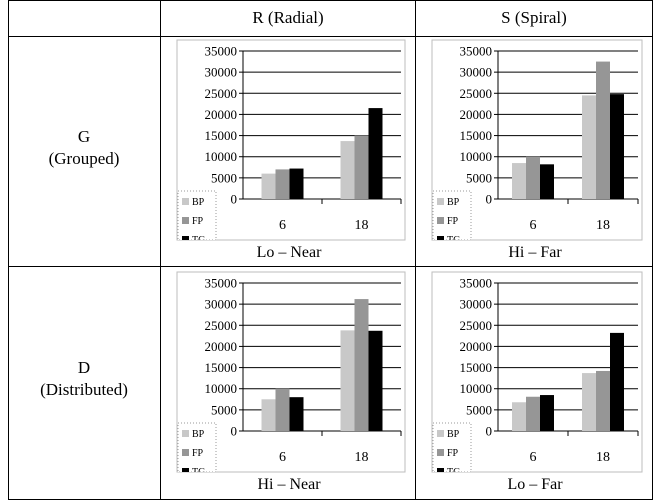 This screenshot has width=662, height=501. What do you see at coordinates (84, 367) in the screenshot?
I see `row-code: D` at bounding box center [84, 367].